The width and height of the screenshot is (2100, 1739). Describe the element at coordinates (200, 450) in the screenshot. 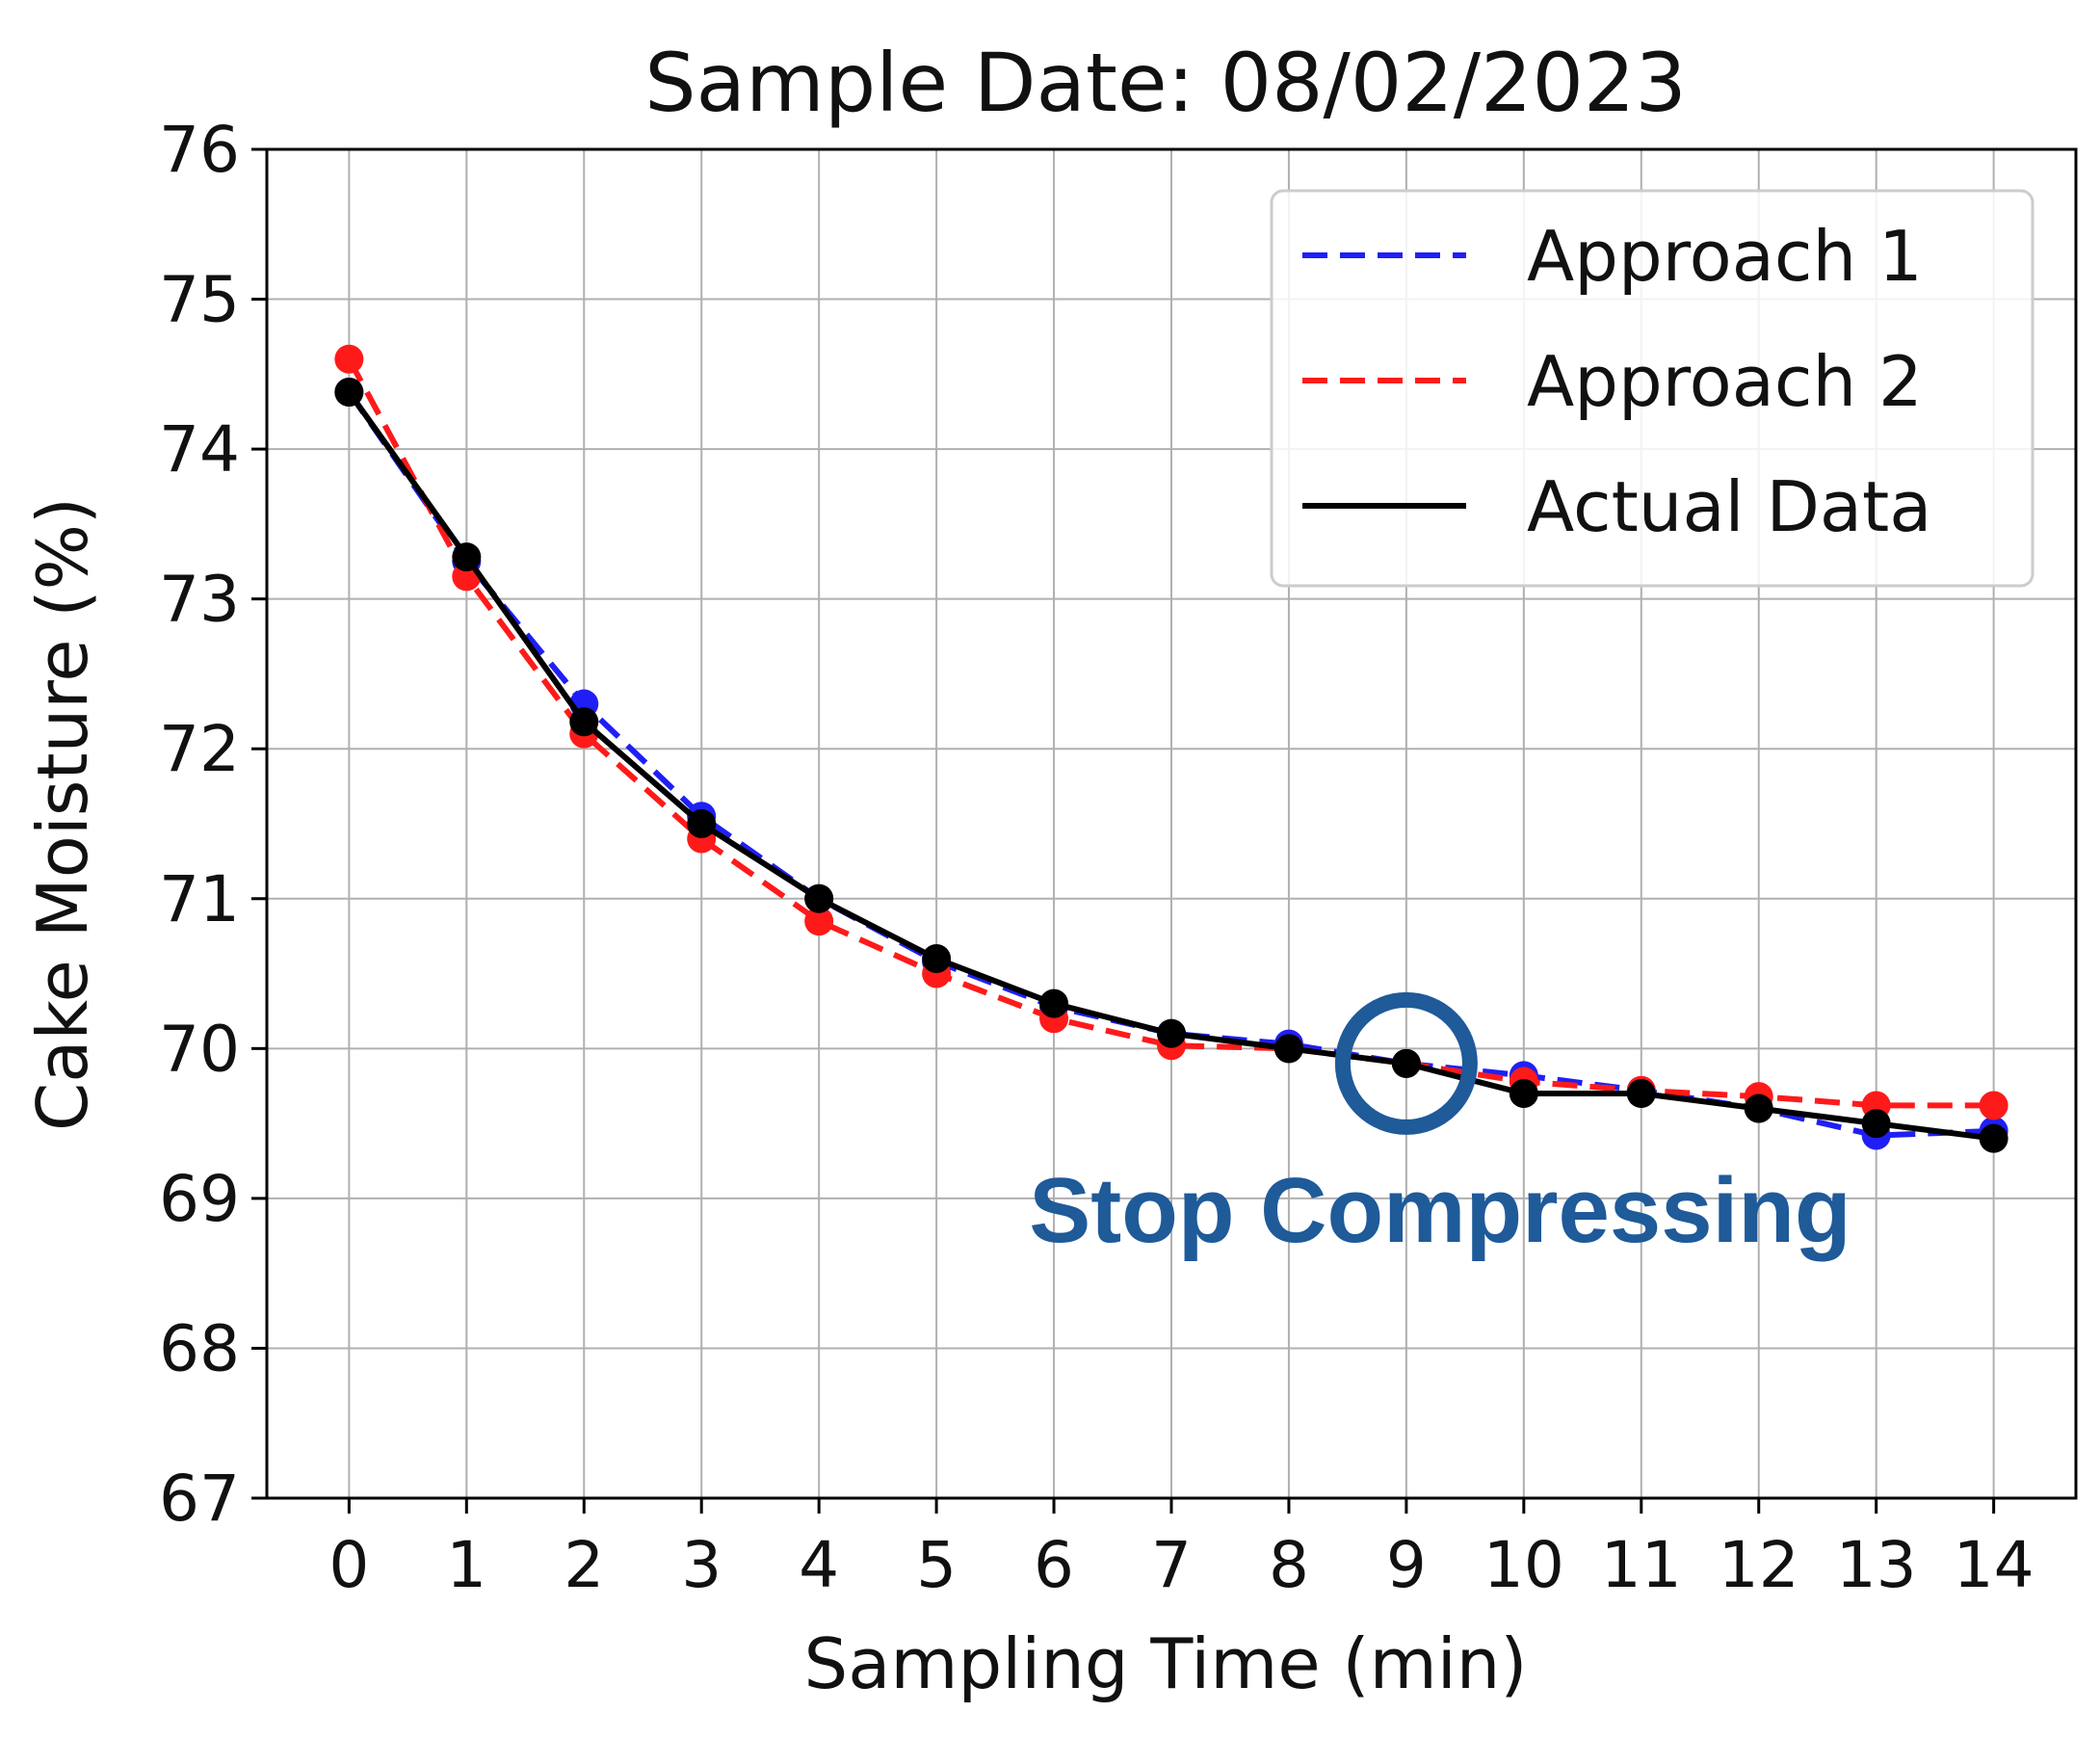

I see `y-tick-label: 74` at that location.